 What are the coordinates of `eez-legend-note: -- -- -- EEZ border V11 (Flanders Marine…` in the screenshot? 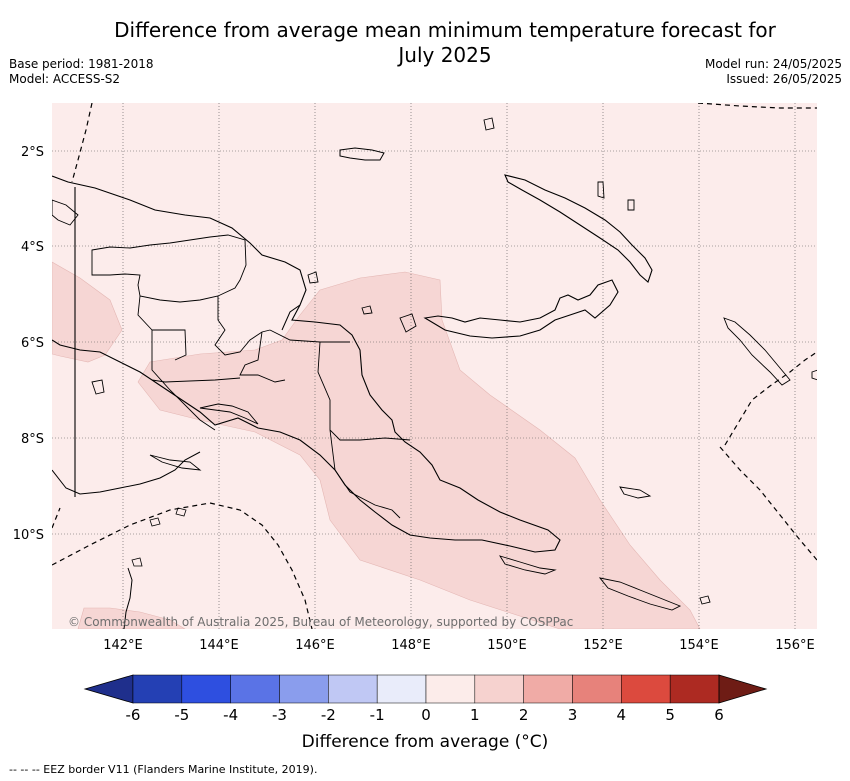 It's located at (163, 769).